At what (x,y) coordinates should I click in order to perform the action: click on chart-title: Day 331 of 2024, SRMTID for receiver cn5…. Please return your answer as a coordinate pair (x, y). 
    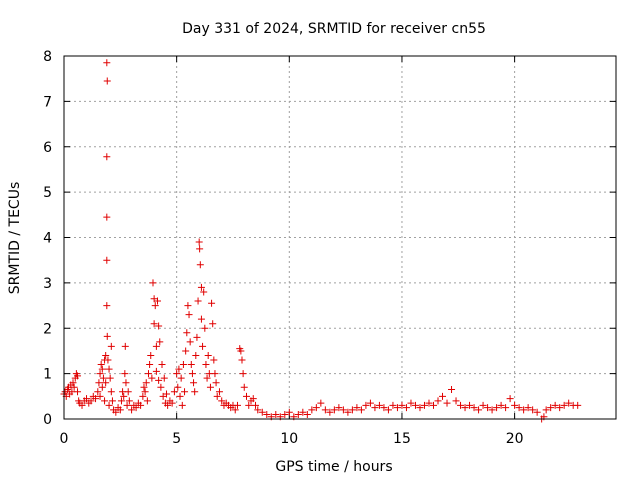
    Looking at the image, I should click on (334, 29).